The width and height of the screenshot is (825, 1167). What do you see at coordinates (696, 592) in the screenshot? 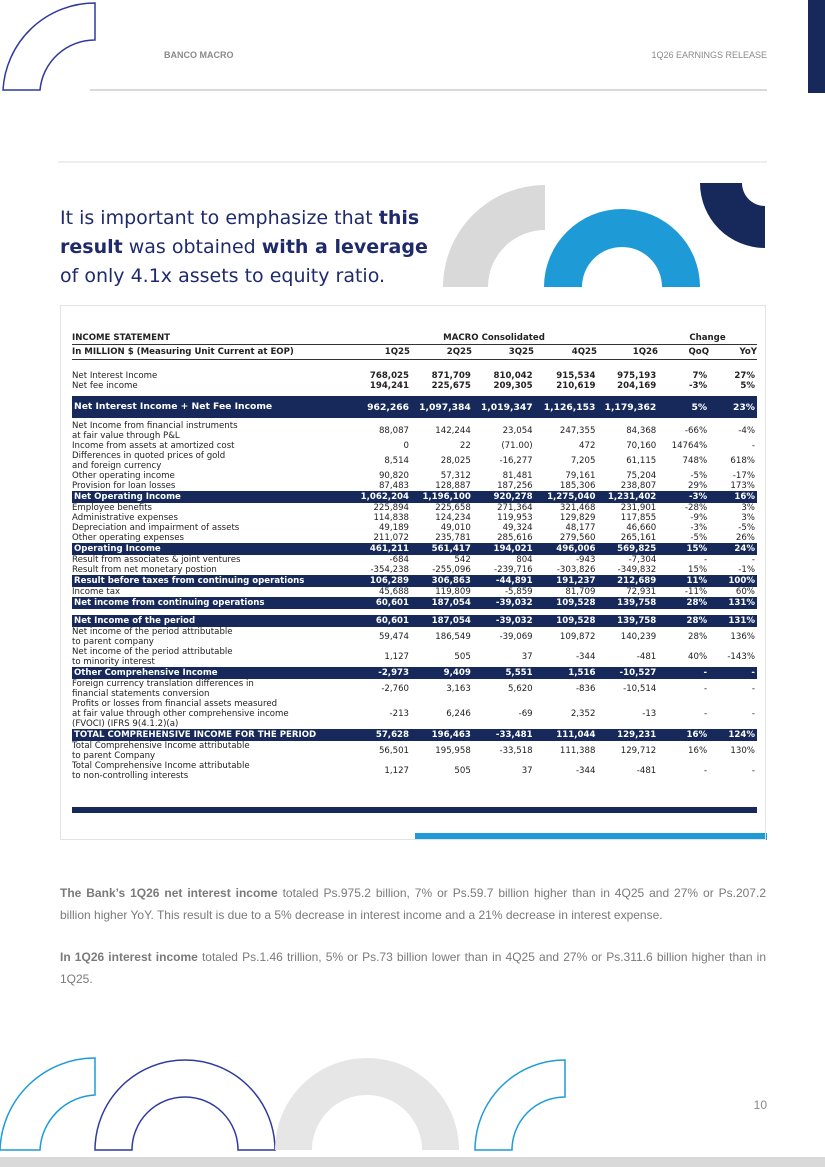
I see `cell: -11%` at bounding box center [696, 592].